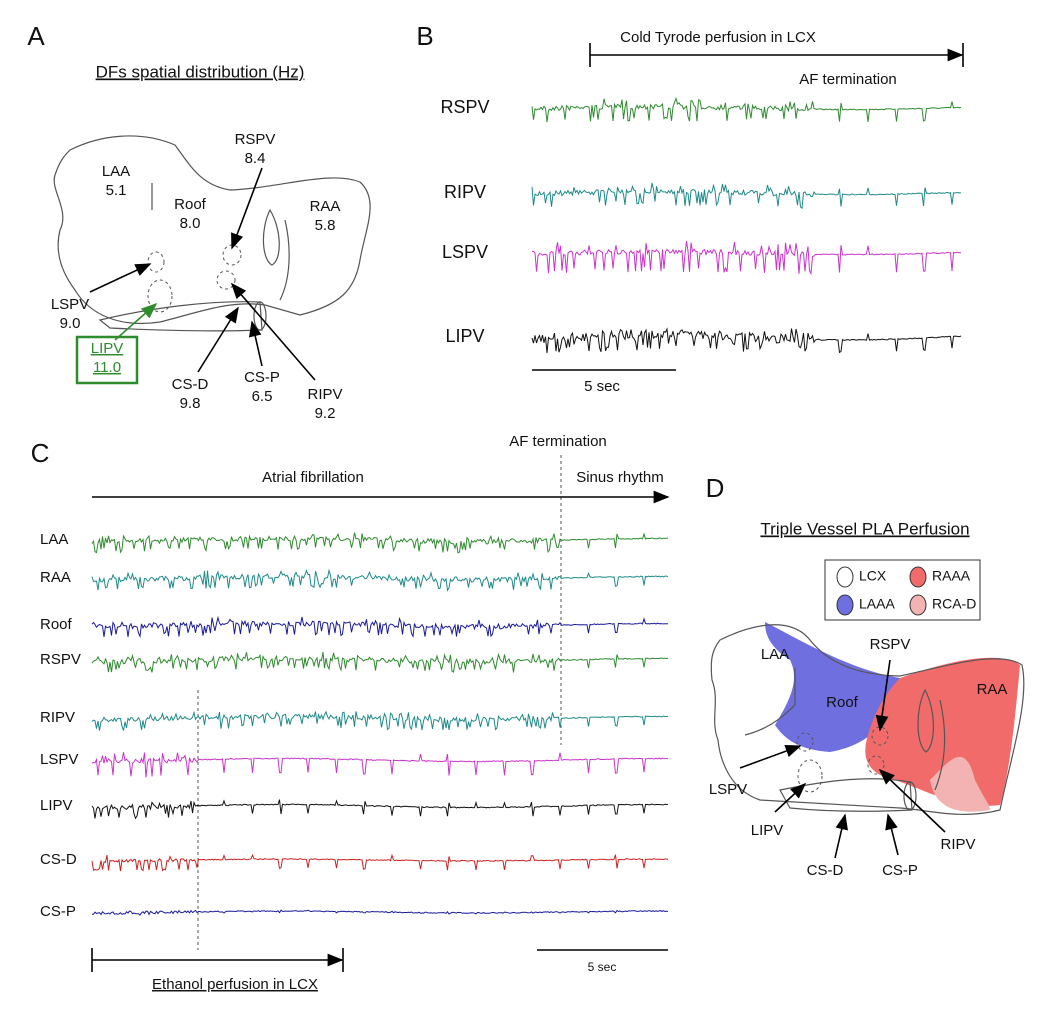  I want to click on phase-label: Sinus rhythm, so click(620, 477).